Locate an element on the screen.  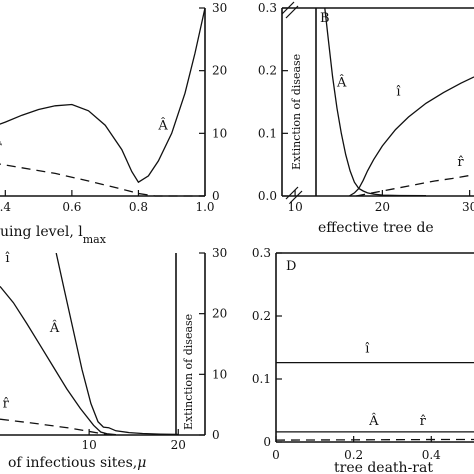
x-tick-label: 0.2 is located at coordinates (353, 455).